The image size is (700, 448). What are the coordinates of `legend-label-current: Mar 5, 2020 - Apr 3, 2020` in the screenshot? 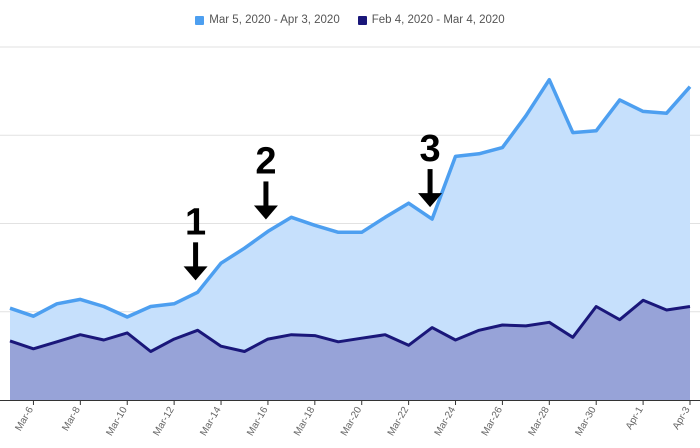 It's located at (274, 20).